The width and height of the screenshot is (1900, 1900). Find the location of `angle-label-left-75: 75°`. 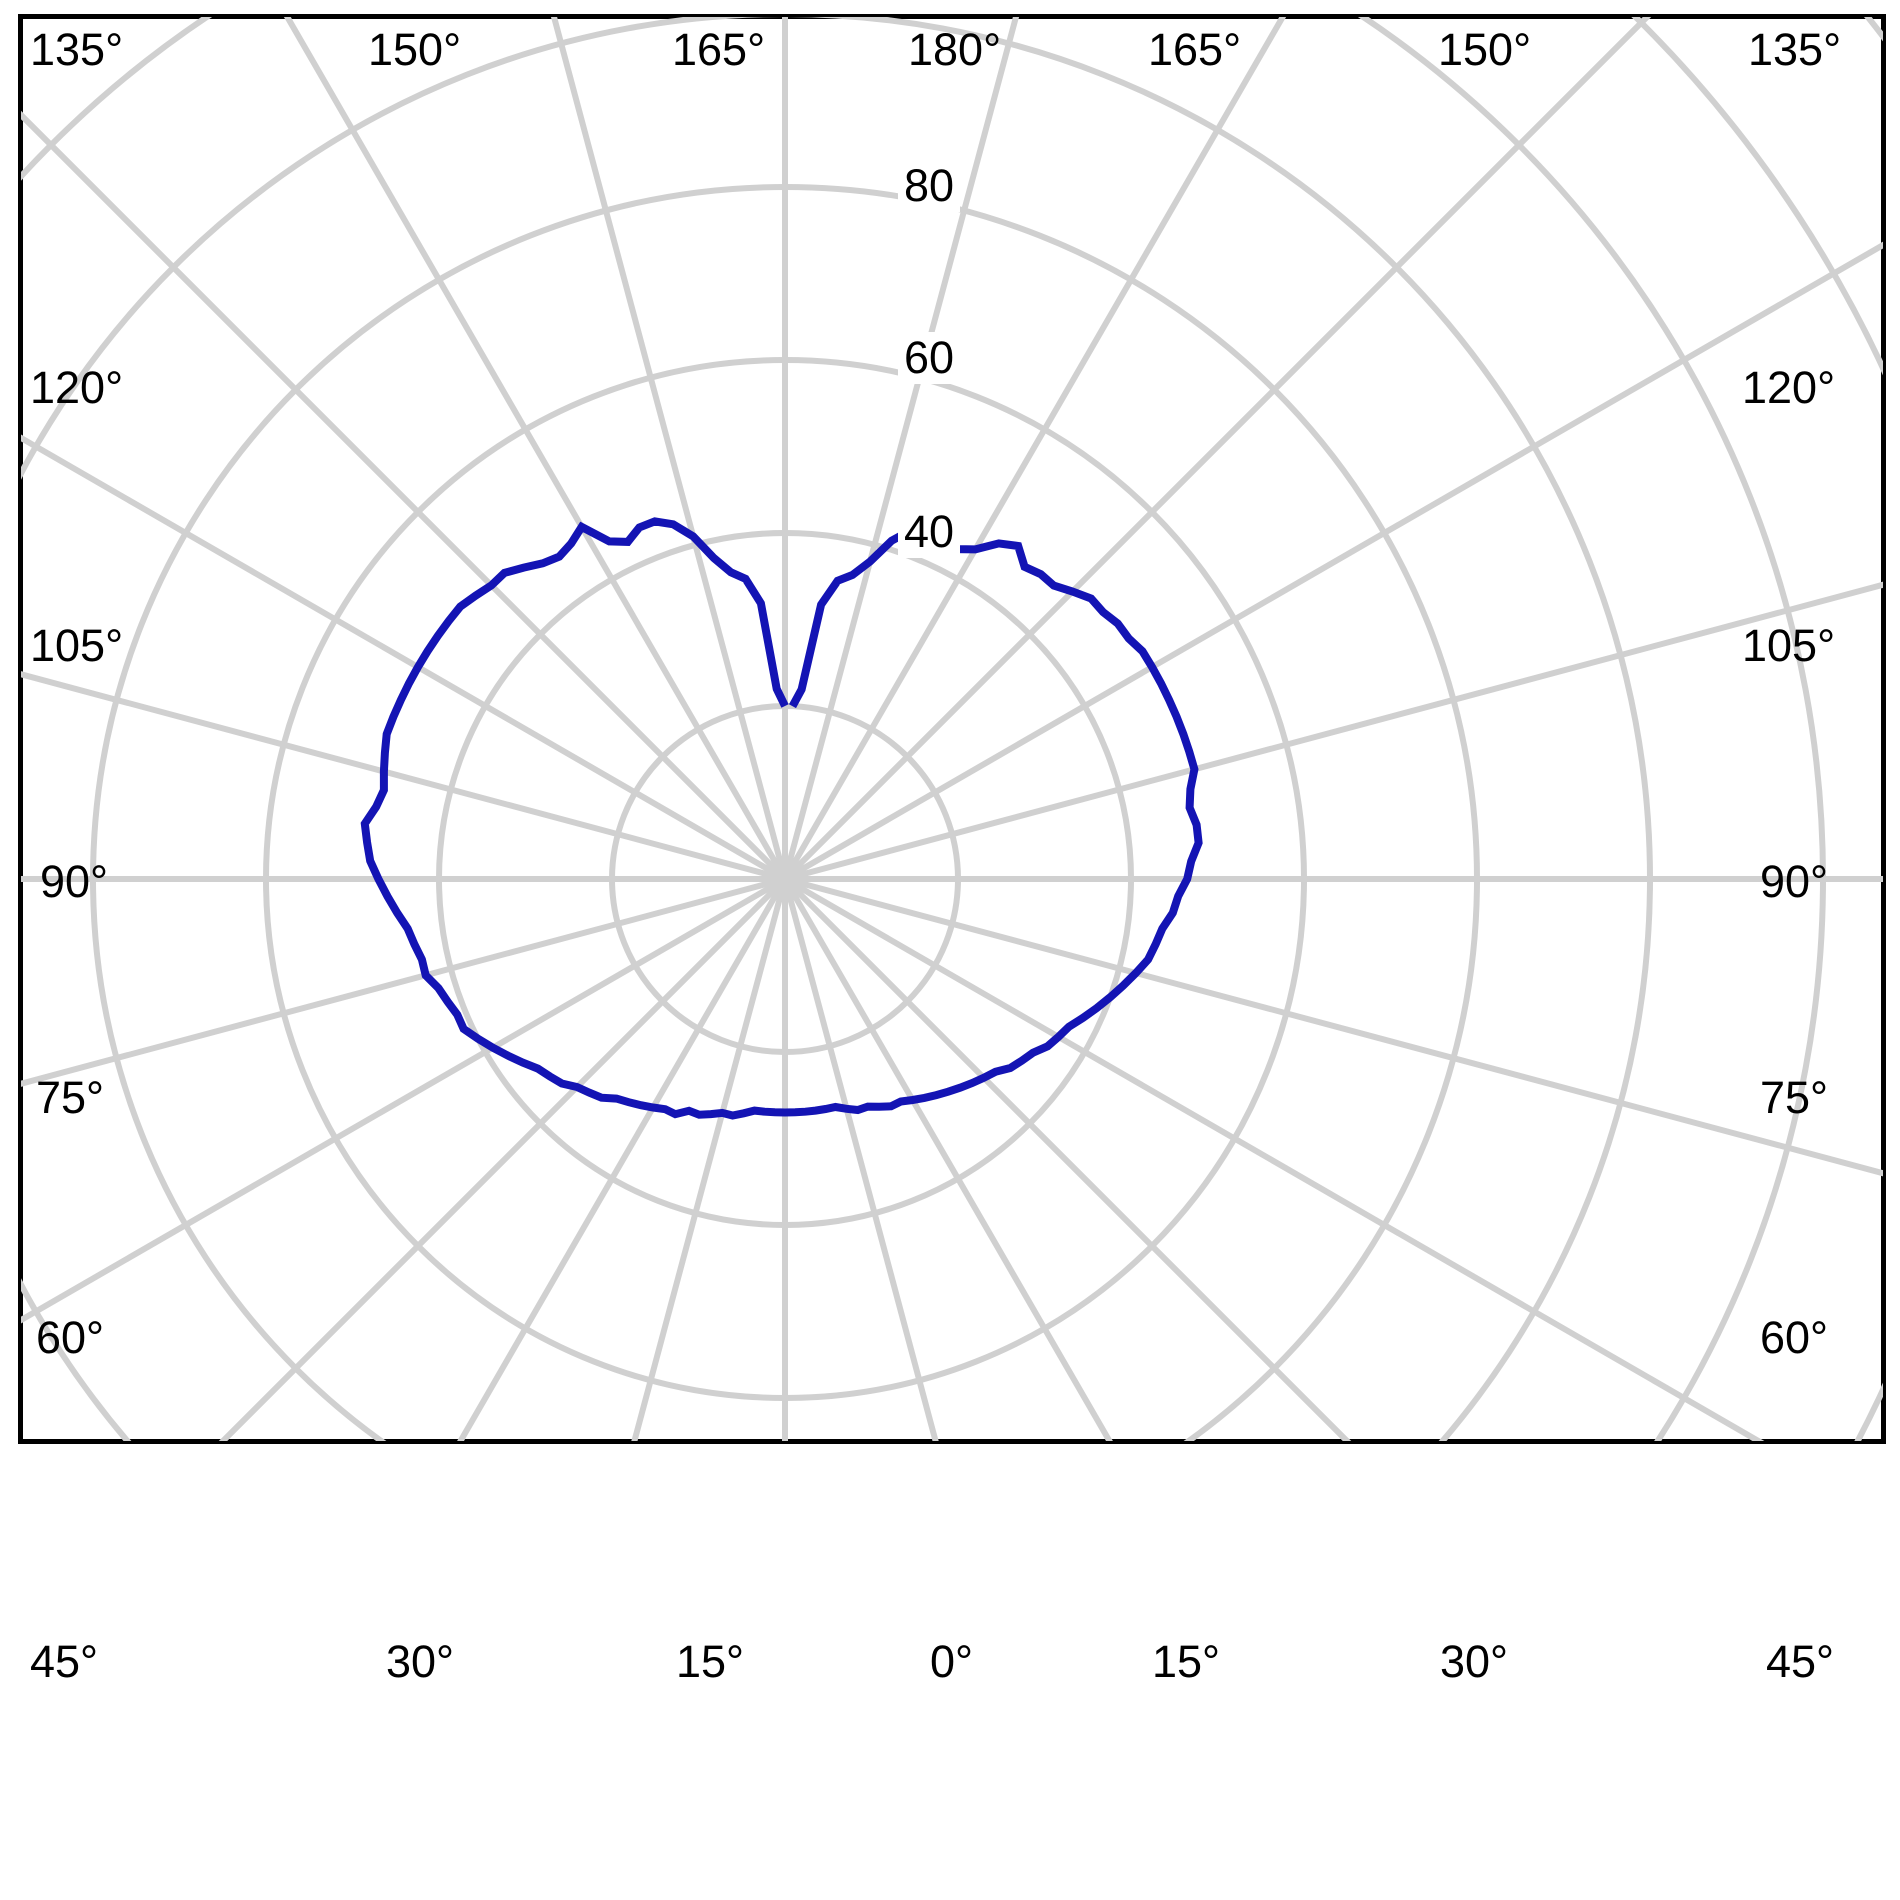

angle-label-left-75: 75° is located at coordinates (70, 1097).